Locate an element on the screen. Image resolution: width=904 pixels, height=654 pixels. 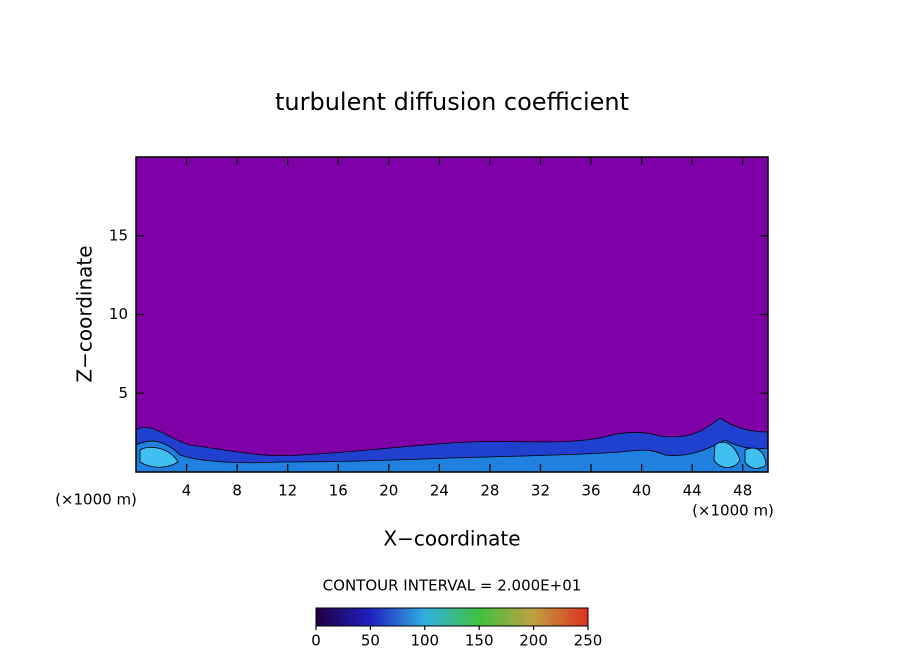
y-tick-label: 10 is located at coordinates (118, 314).